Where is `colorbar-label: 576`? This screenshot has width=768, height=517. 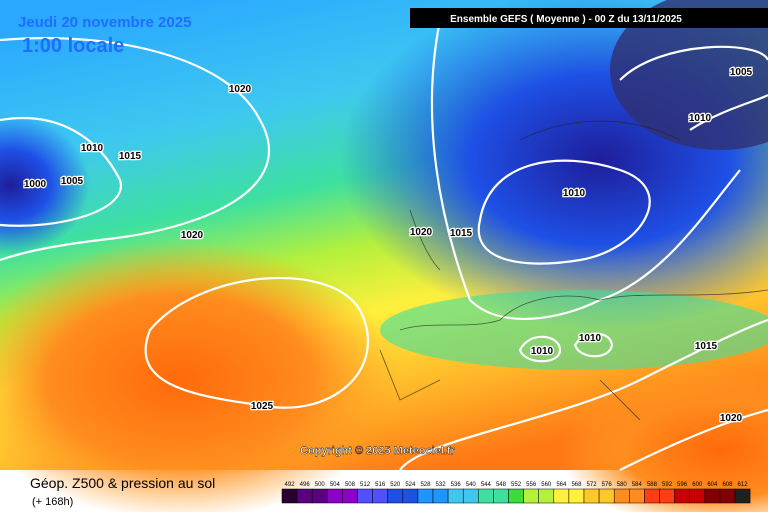
colorbar-label: 576 is located at coordinates (607, 485).